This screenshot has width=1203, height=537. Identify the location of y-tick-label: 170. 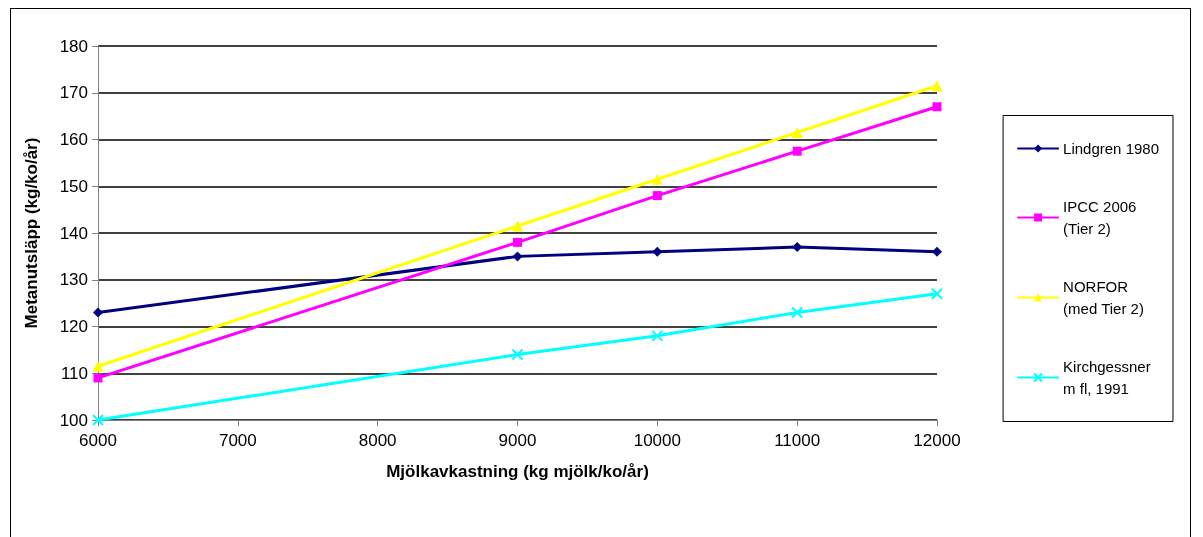
(73, 93).